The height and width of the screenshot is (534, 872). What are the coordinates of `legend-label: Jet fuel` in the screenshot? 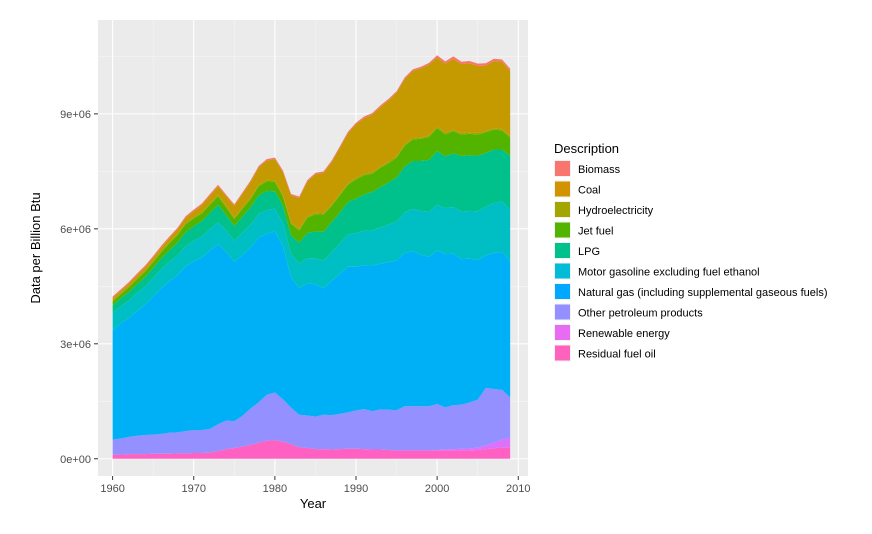 It's located at (595, 232).